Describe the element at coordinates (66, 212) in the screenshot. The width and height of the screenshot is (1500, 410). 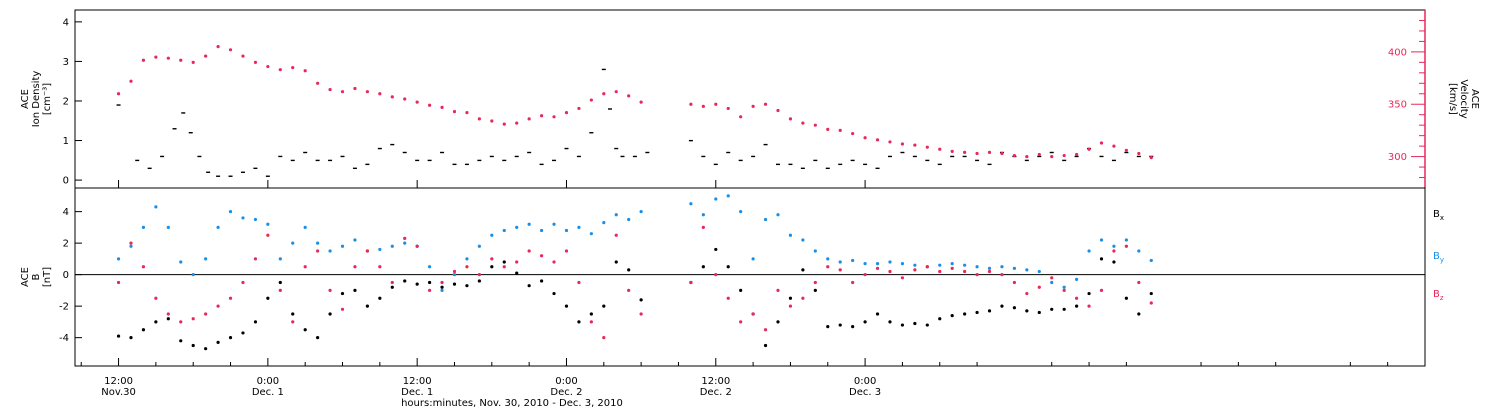
I see `field-tick-label: 4` at that location.